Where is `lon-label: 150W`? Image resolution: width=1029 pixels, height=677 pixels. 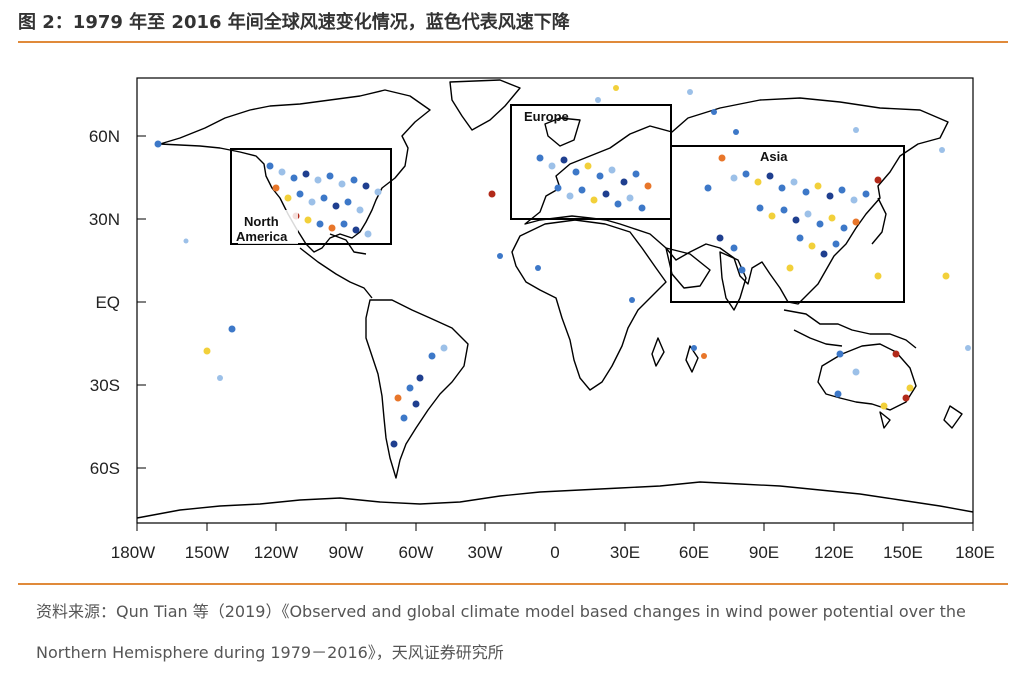
lon-label: 150W is located at coordinates (207, 552).